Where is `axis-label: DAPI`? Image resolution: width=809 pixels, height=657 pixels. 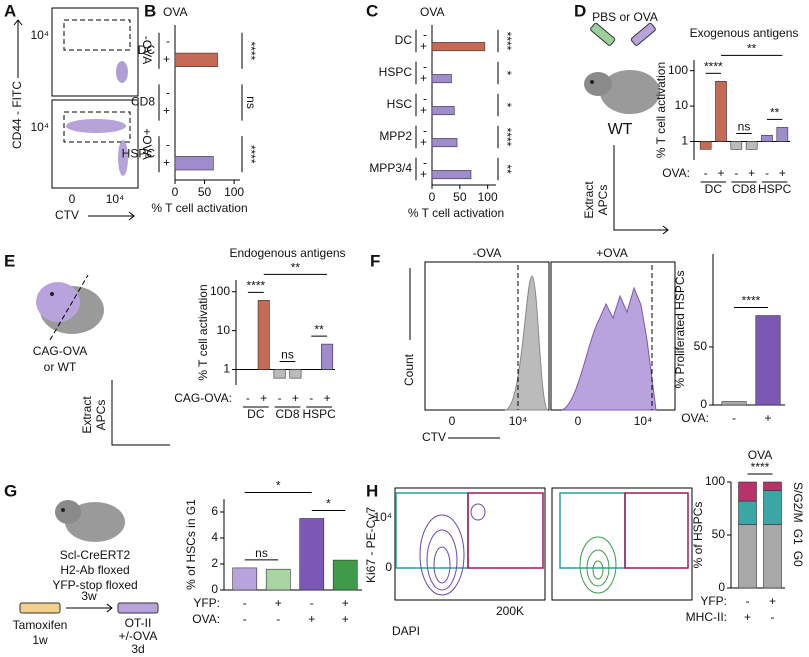 axis-label: DAPI is located at coordinates (406, 631).